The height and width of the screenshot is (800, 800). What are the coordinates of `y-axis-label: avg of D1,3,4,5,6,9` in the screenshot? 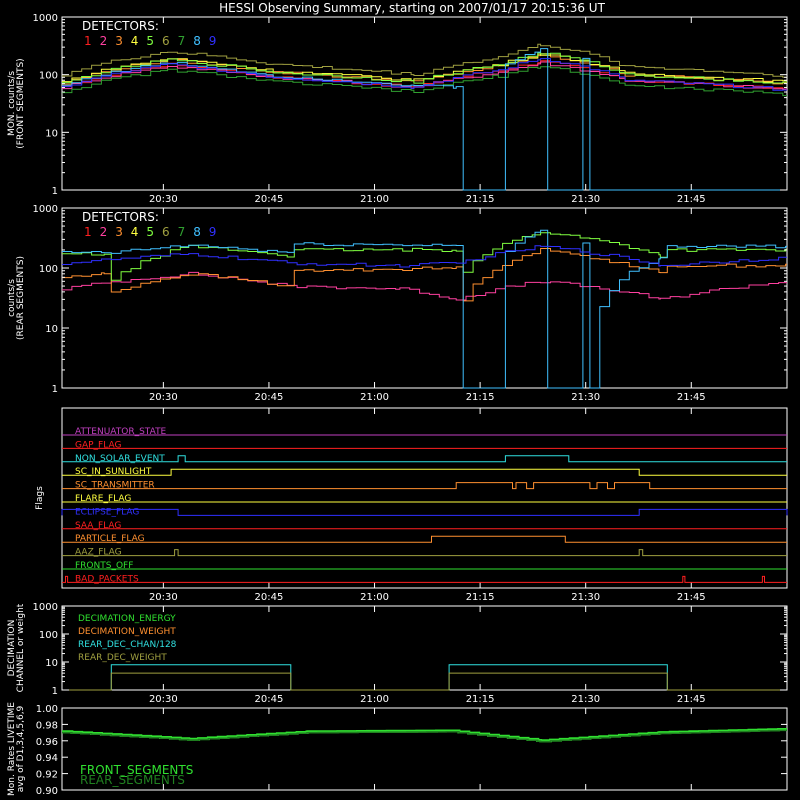 It's located at (21, 748).